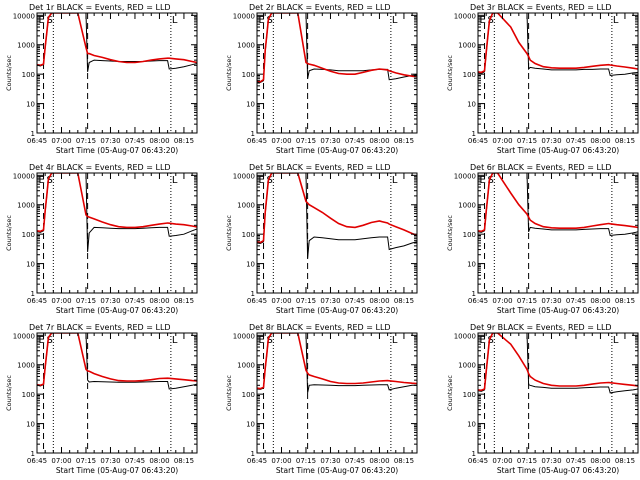 The width and height of the screenshot is (640, 480). What do you see at coordinates (541, 167) in the screenshot?
I see `panel-title: Det 6r BLACK = Events, RED = LLD` at bounding box center [541, 167].